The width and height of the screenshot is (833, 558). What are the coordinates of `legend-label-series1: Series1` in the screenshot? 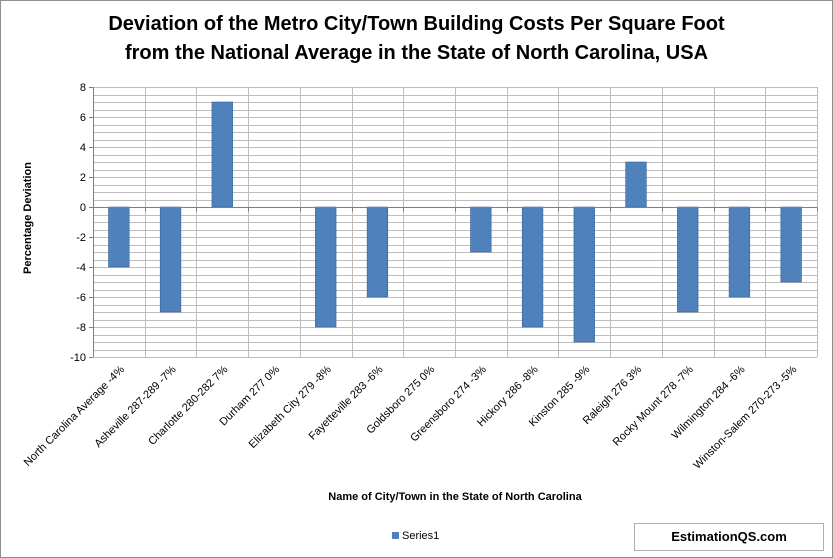 It's located at (421, 536).